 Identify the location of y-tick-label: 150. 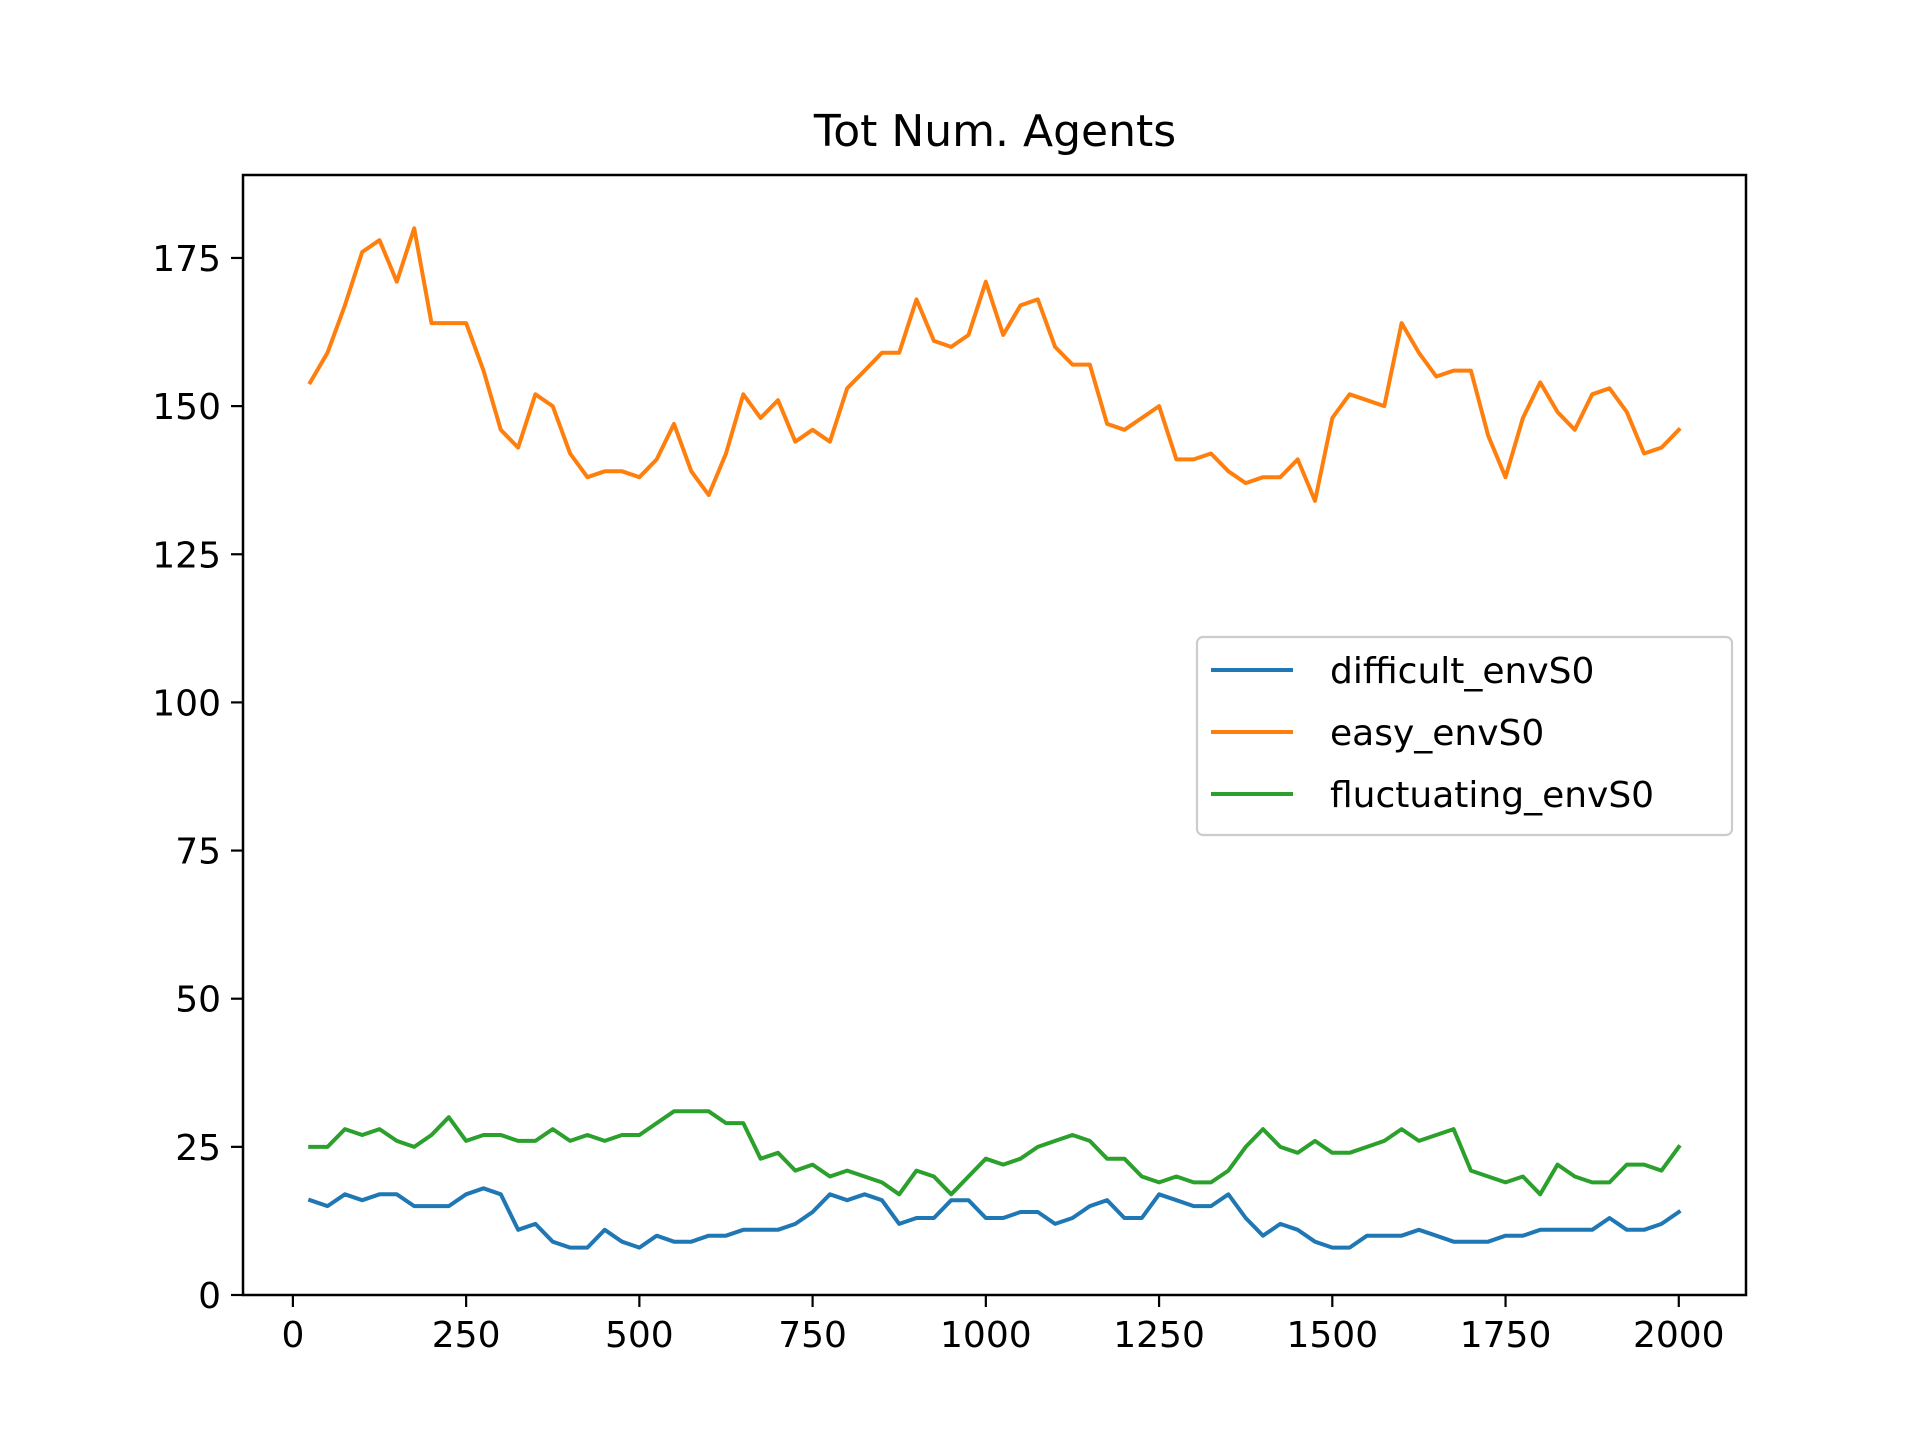
(186, 407).